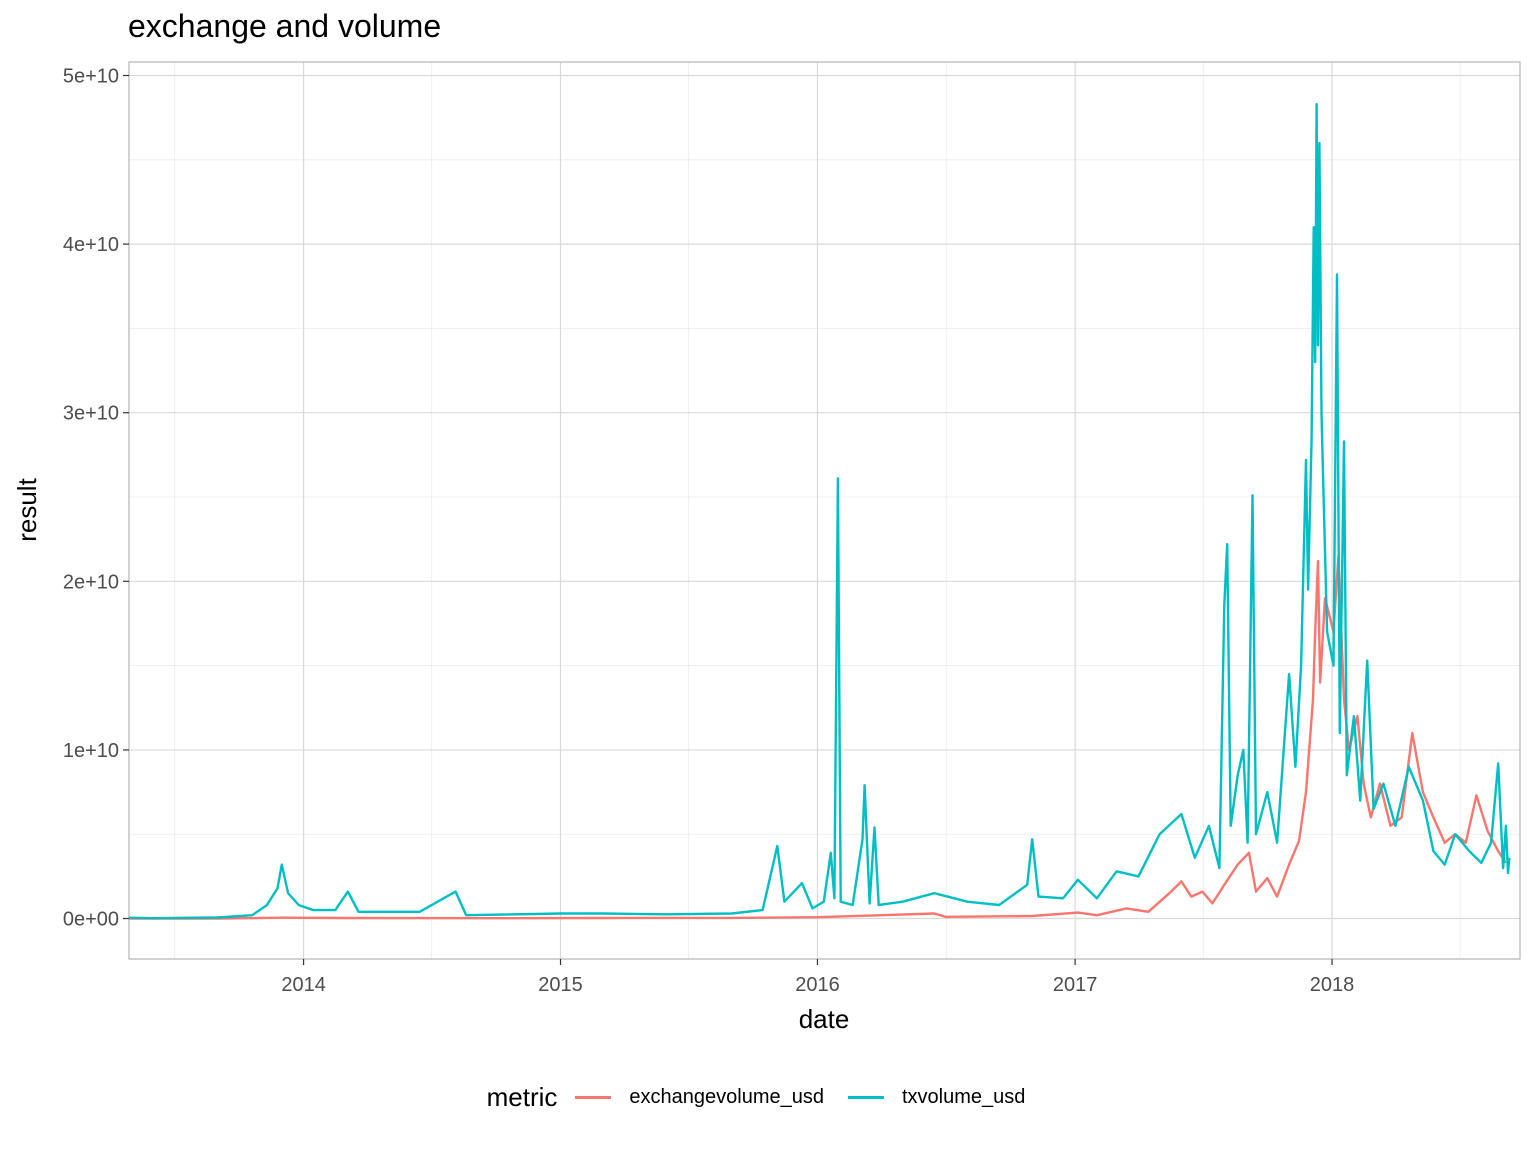  What do you see at coordinates (1075, 985) in the screenshot?
I see `x-tick-label: 2017` at bounding box center [1075, 985].